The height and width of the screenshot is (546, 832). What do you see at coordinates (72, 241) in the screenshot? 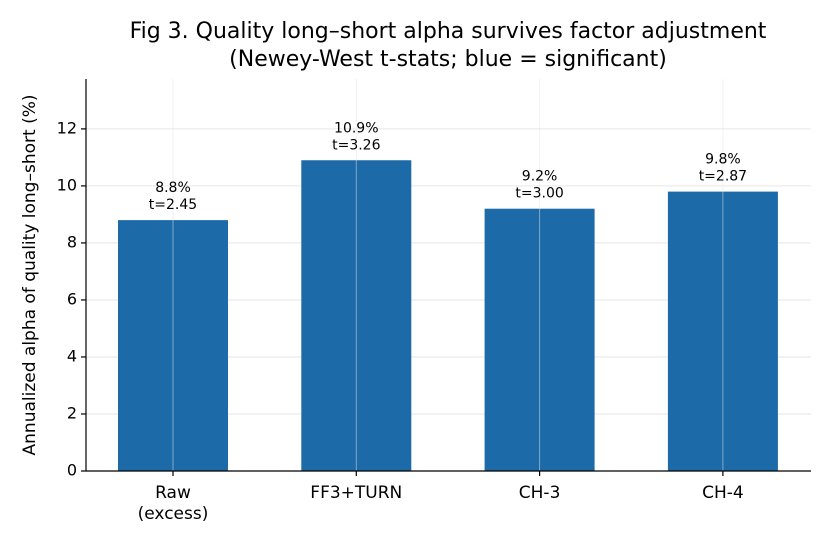
I see `y-tick-label: 8` at bounding box center [72, 241].